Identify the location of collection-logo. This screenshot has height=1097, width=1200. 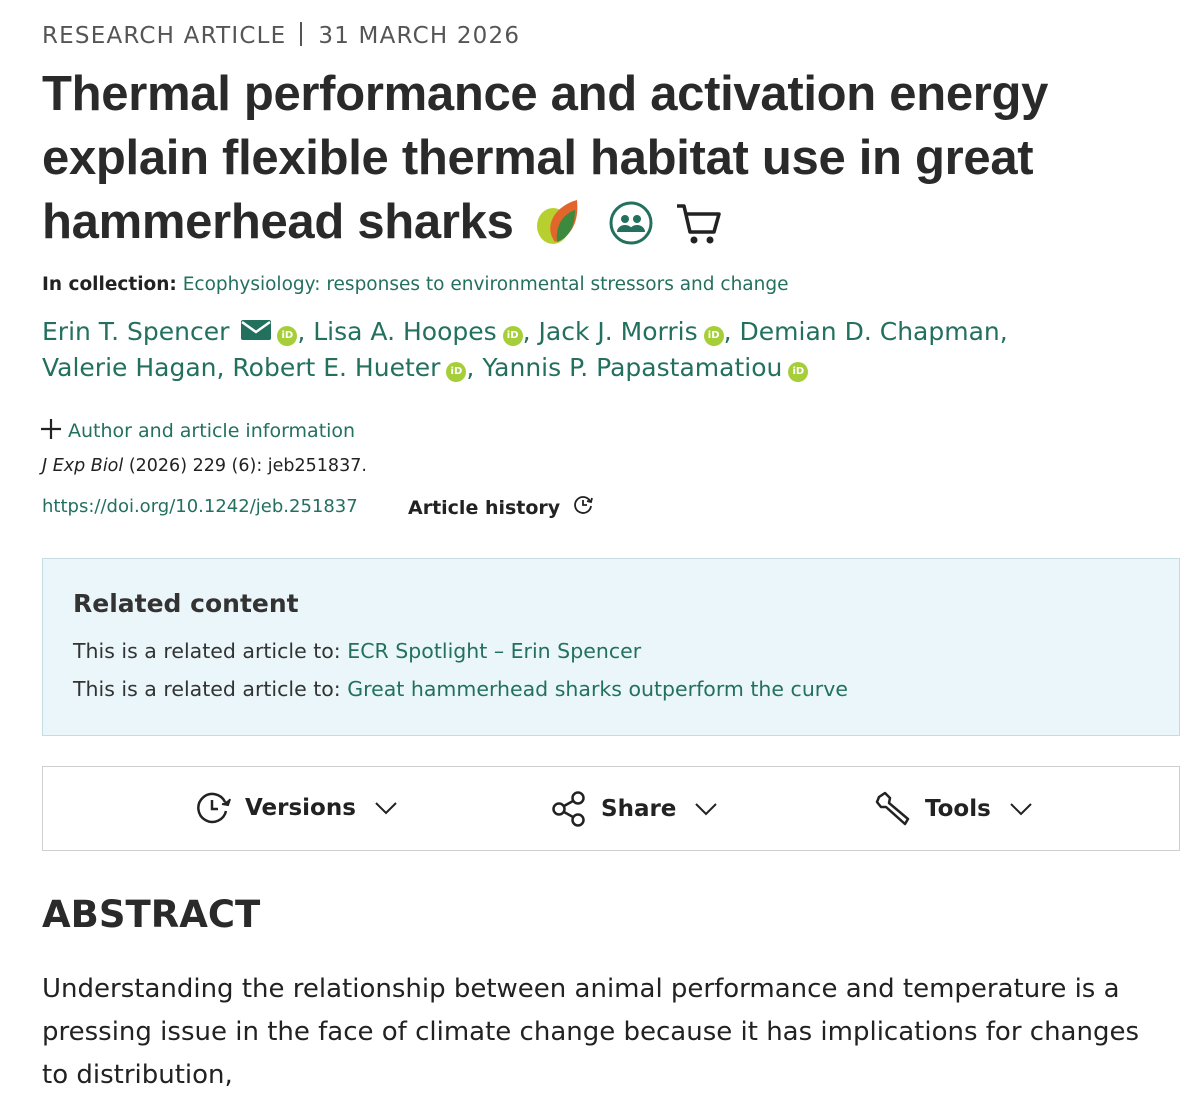
(557, 222).